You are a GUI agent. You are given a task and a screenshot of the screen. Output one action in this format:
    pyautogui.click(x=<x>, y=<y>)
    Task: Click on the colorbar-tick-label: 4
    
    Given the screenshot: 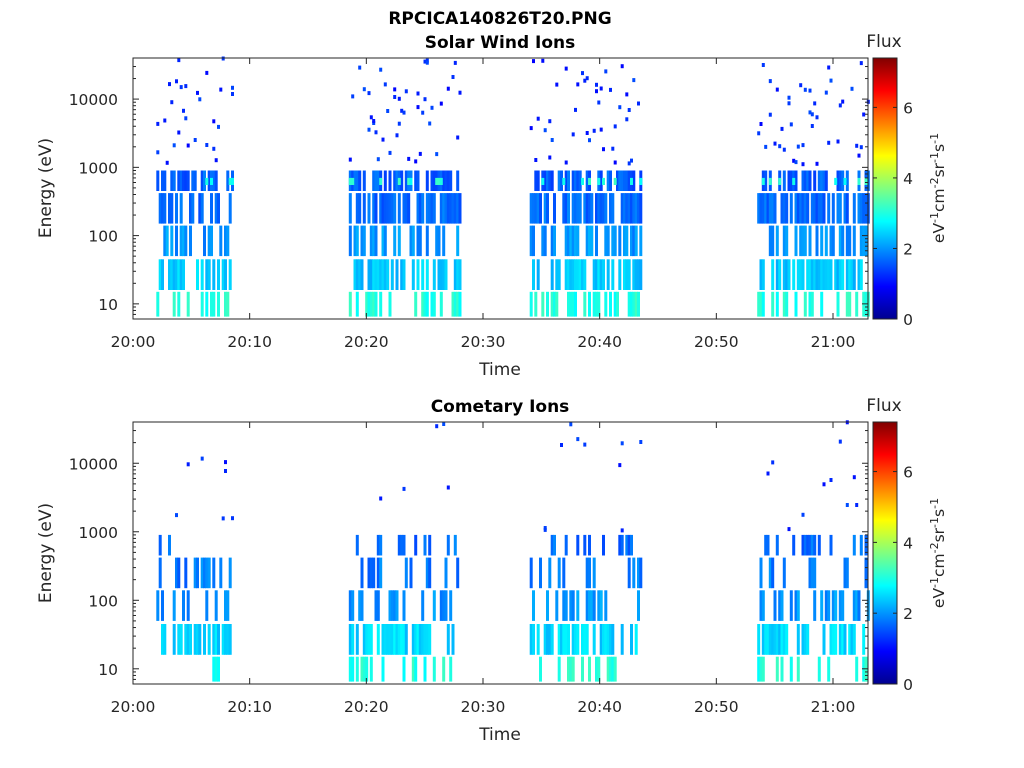 What is the action you would take?
    pyautogui.click(x=908, y=543)
    